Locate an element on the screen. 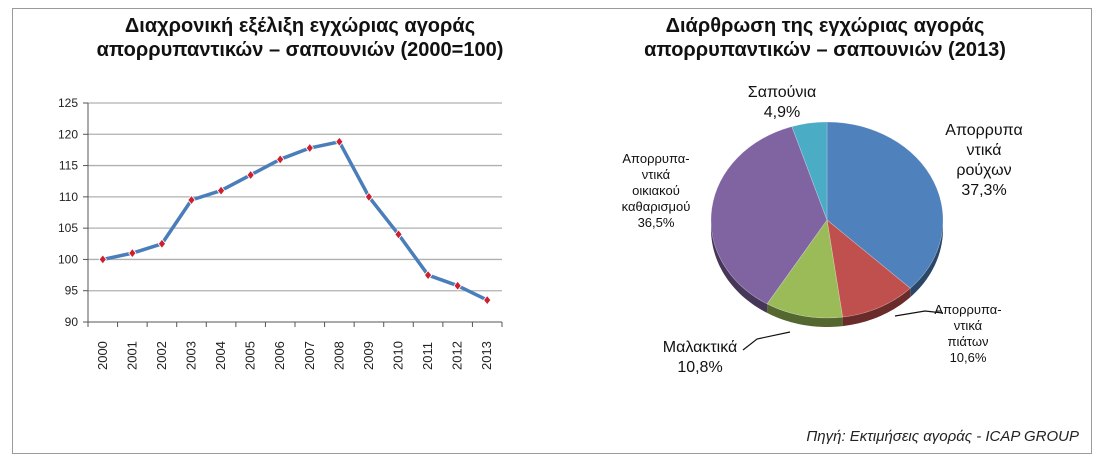 Image resolution: width=1105 pixels, height=465 pixels. x-tick-label: 2003 is located at coordinates (191, 355).